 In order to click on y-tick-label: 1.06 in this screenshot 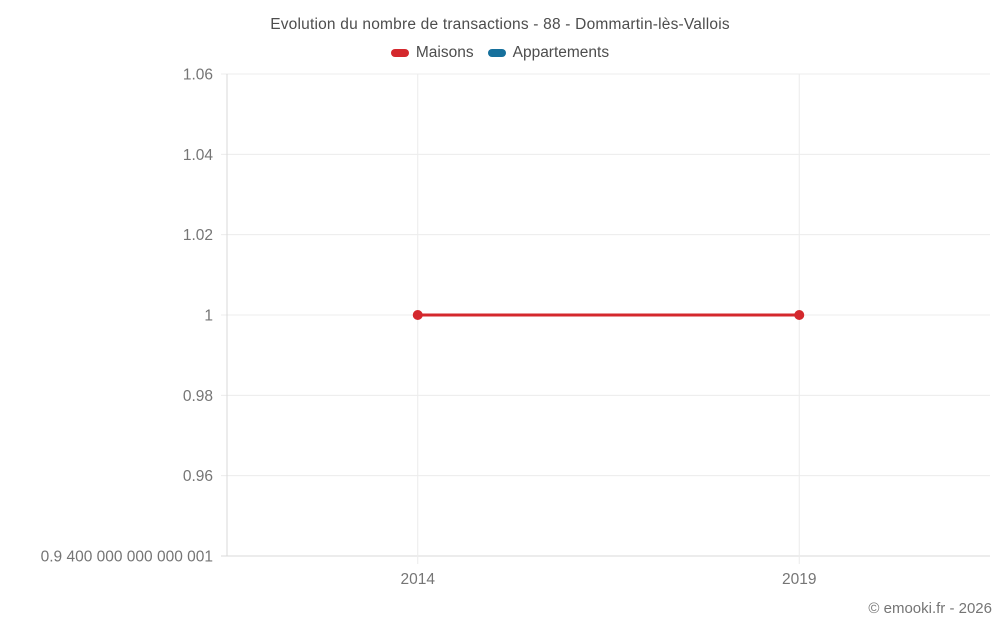, I will do `click(198, 75)`.